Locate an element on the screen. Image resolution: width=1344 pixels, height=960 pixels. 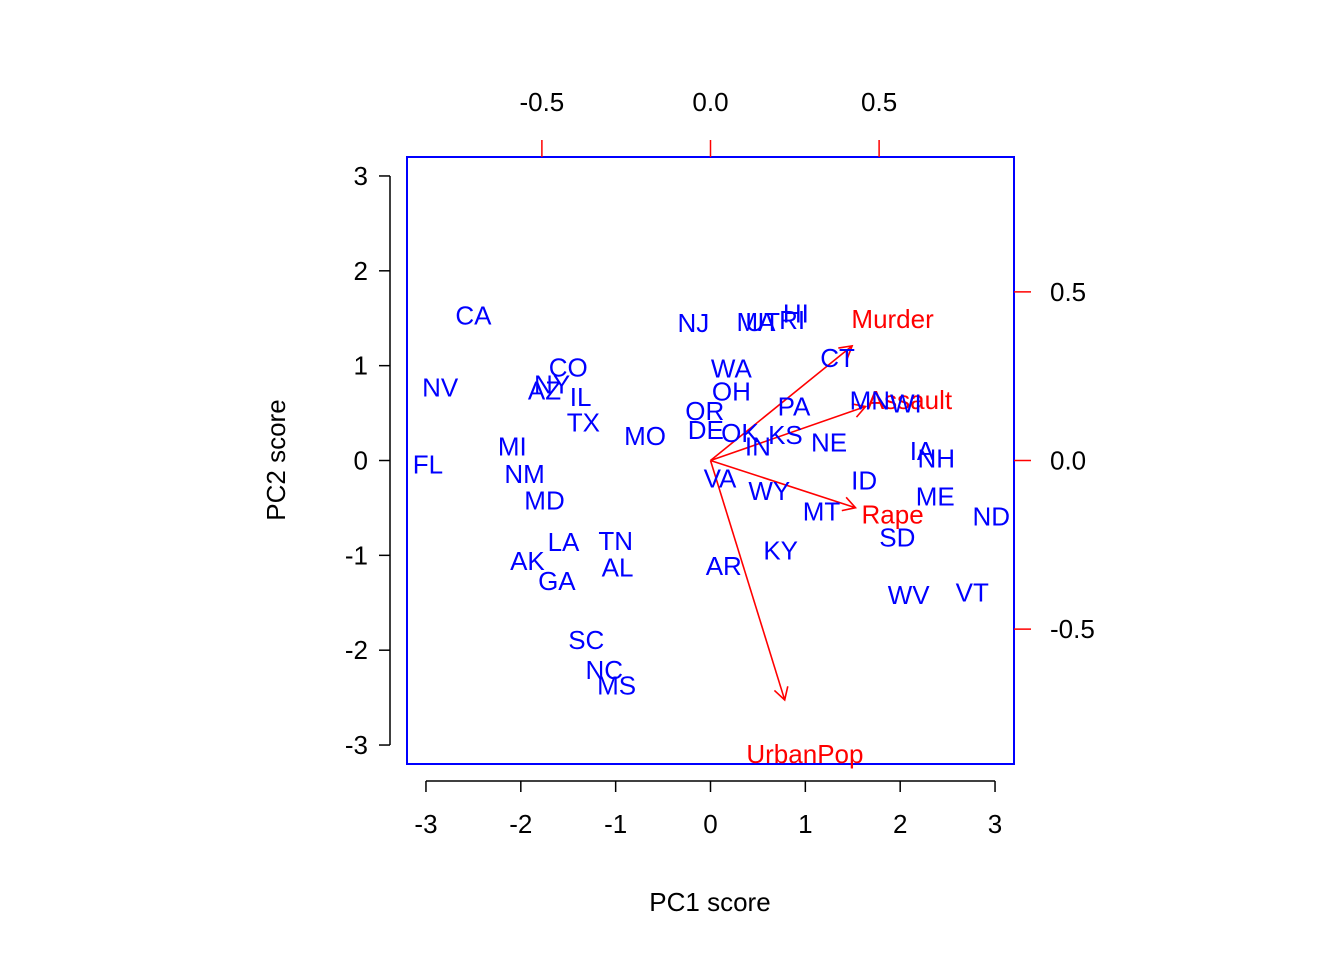
loading-arrow-rape is located at coordinates (783, 484).